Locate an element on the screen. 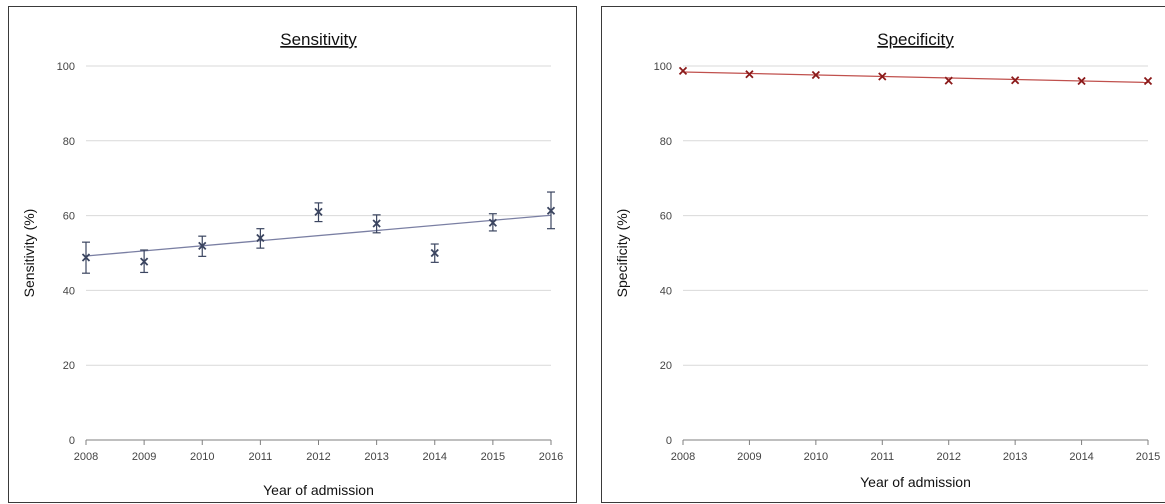 This screenshot has width=1165, height=504. chart-title: Specificity is located at coordinates (915, 39).